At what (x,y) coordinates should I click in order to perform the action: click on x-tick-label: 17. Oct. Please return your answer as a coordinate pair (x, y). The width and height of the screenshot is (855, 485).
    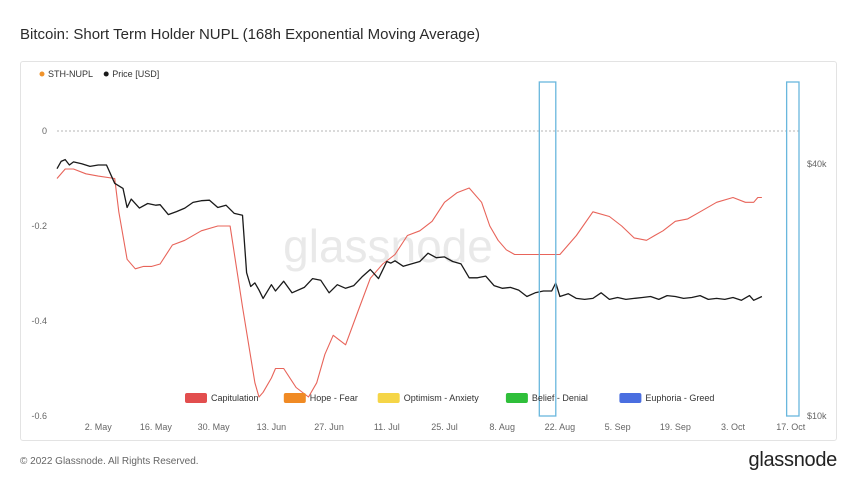
    Looking at the image, I should click on (791, 427).